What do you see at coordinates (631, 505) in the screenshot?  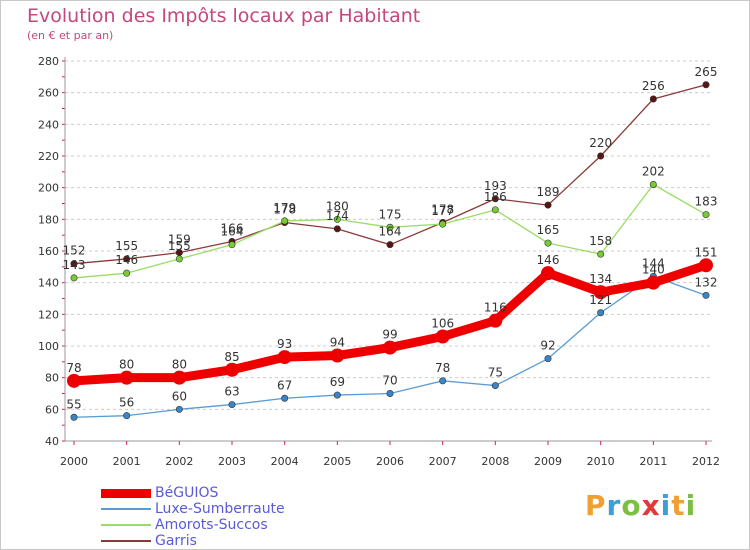 I see `logo-letter: o` at bounding box center [631, 505].